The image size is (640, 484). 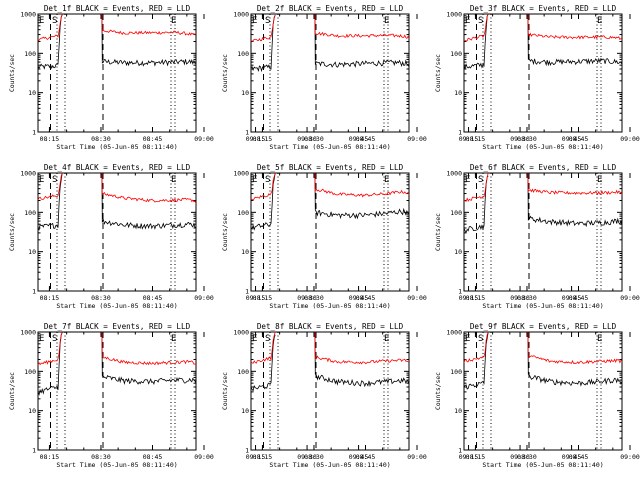 I want to click on panel-title: Det_6f BLACK = Events, RED = LLD, so click(x=543, y=167).